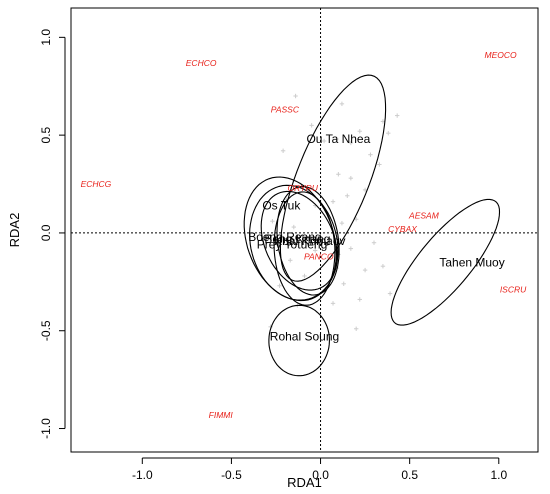 This screenshot has height=494, width=550. What do you see at coordinates (409, 475) in the screenshot?
I see `x-tick-label: 0.5` at bounding box center [409, 475].